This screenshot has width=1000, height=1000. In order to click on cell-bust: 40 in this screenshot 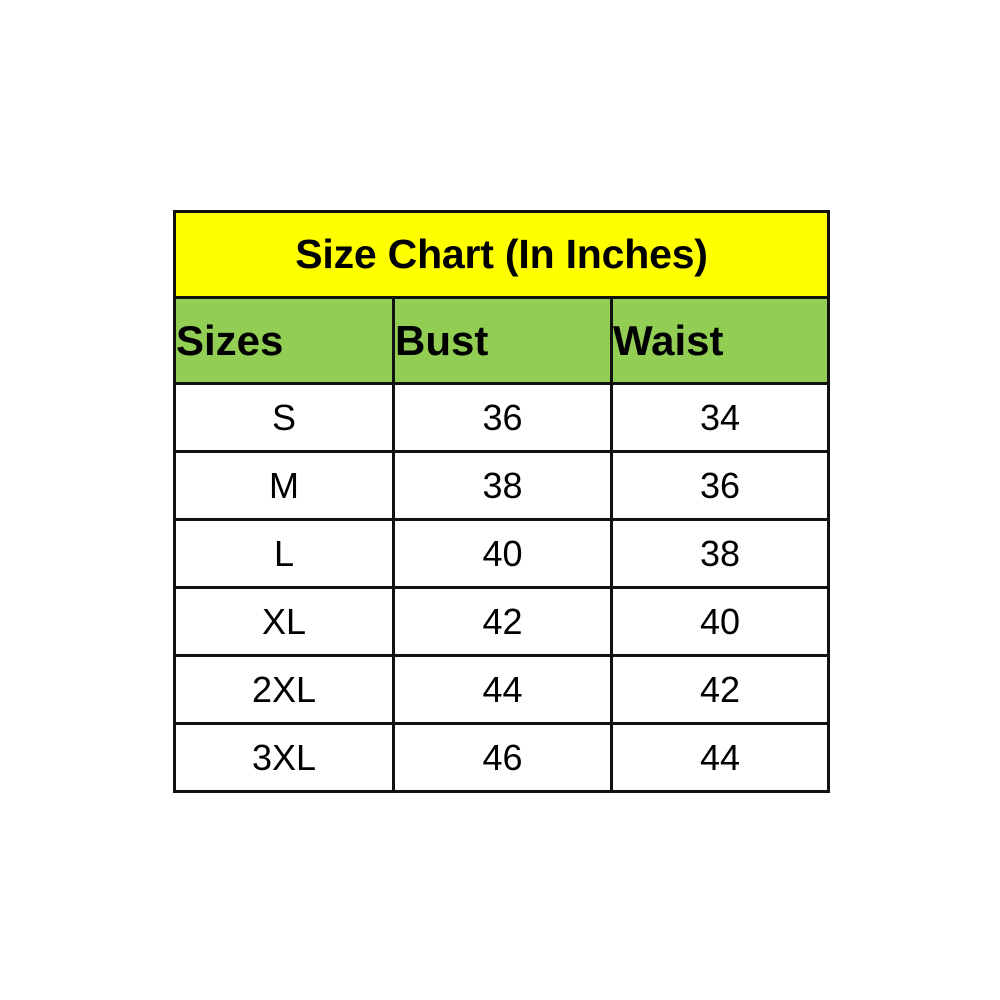, I will do `click(502, 553)`.